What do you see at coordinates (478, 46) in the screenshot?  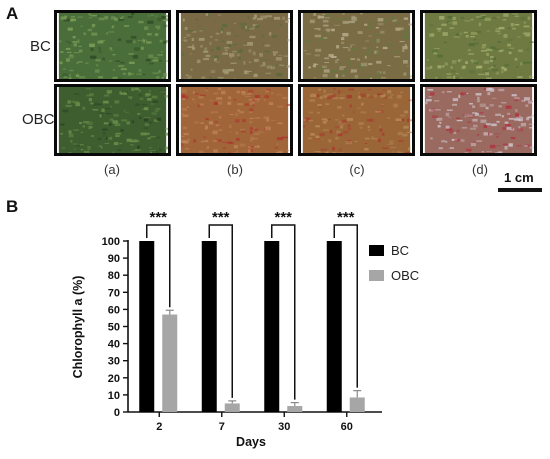 I see `photo-bc-d` at bounding box center [478, 46].